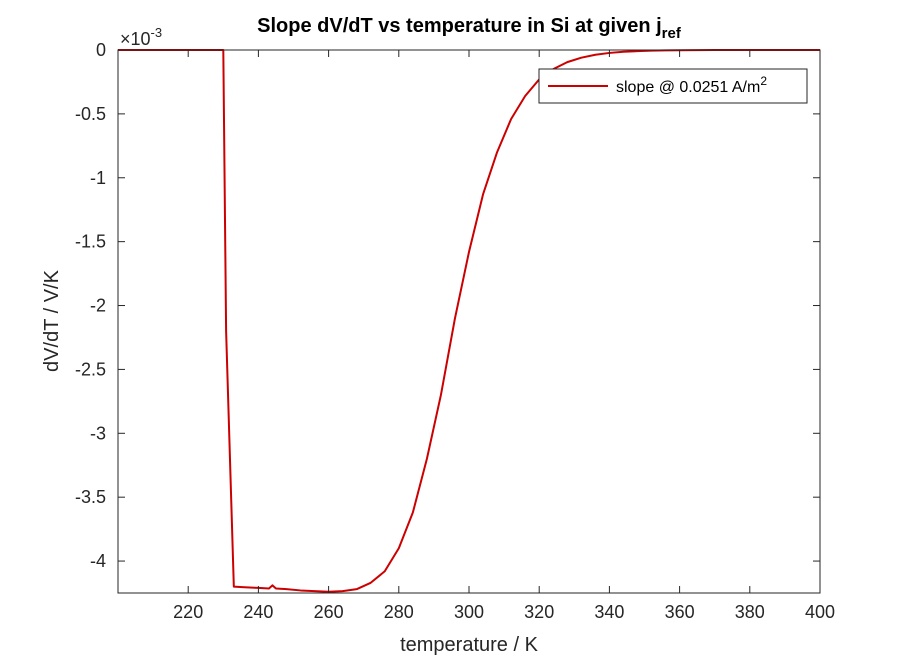 This screenshot has height=667, width=906. Describe the element at coordinates (539, 612) in the screenshot. I see `x-tick-label: 320` at that location.